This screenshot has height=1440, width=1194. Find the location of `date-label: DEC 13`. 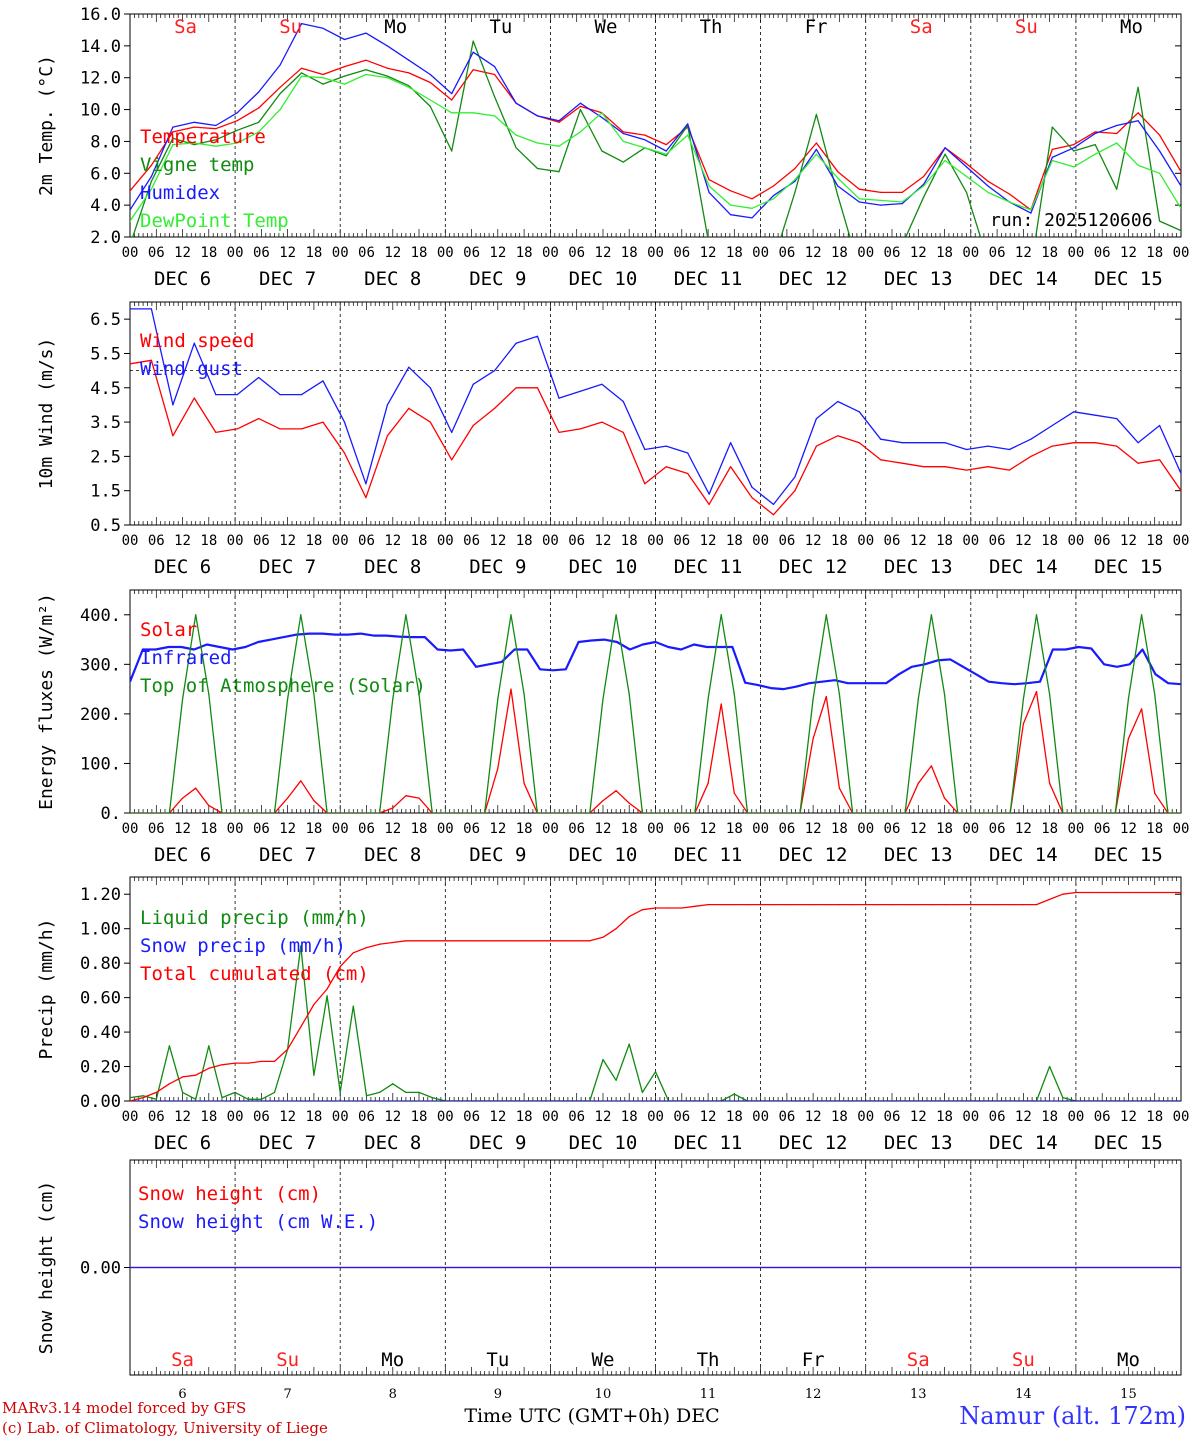

date-label: DEC 13 is located at coordinates (918, 1143).